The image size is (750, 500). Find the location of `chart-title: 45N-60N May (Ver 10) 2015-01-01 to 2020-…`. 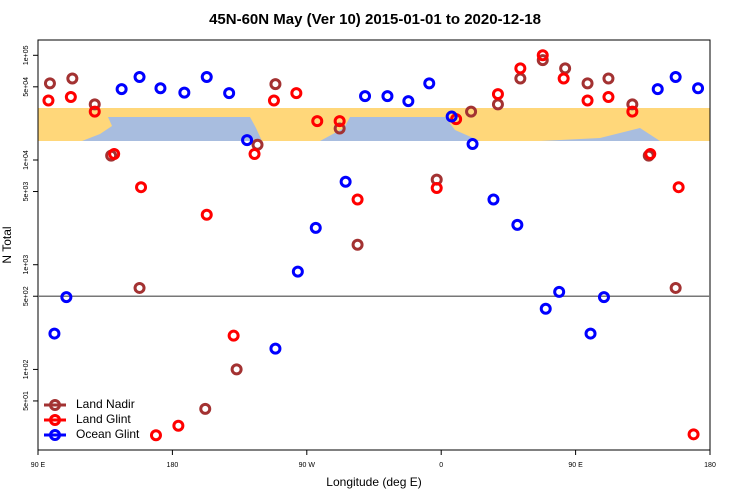

chart-title: 45N-60N May (Ver 10) 2015-01-01 to 2020-… is located at coordinates (375, 19).